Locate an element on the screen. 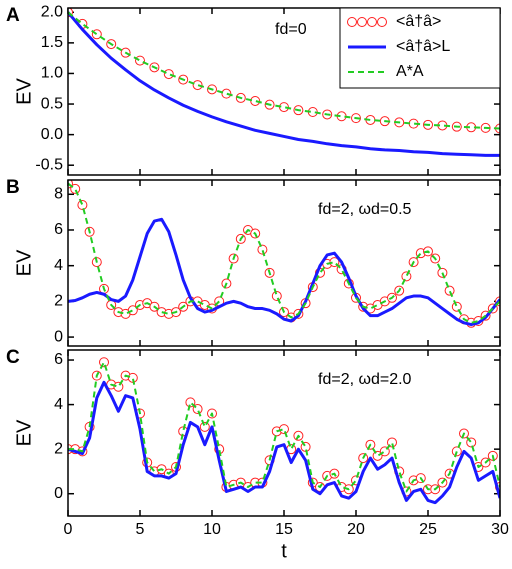  x-tick-label: 20 is located at coordinates (356, 529).